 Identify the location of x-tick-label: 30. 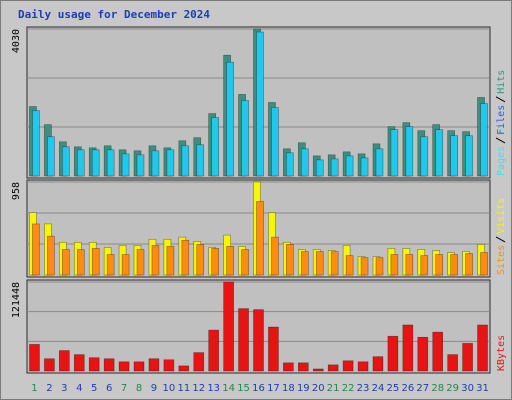
(467, 388).